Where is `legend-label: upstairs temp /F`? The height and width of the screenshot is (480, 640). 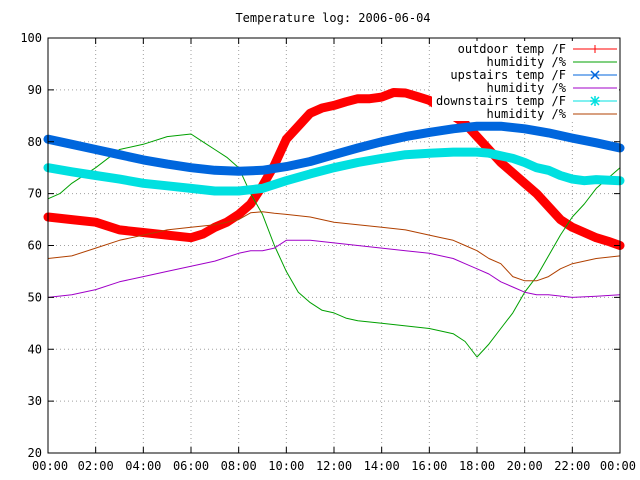 legend-label: upstairs temp /F is located at coordinates (508, 75).